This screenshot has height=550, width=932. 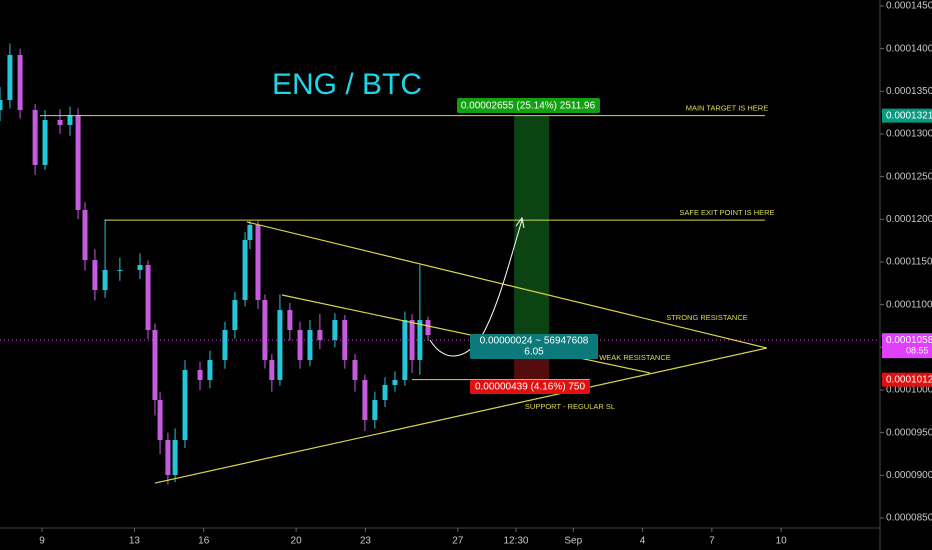 I want to click on x-tick-label: 23, so click(x=366, y=541).